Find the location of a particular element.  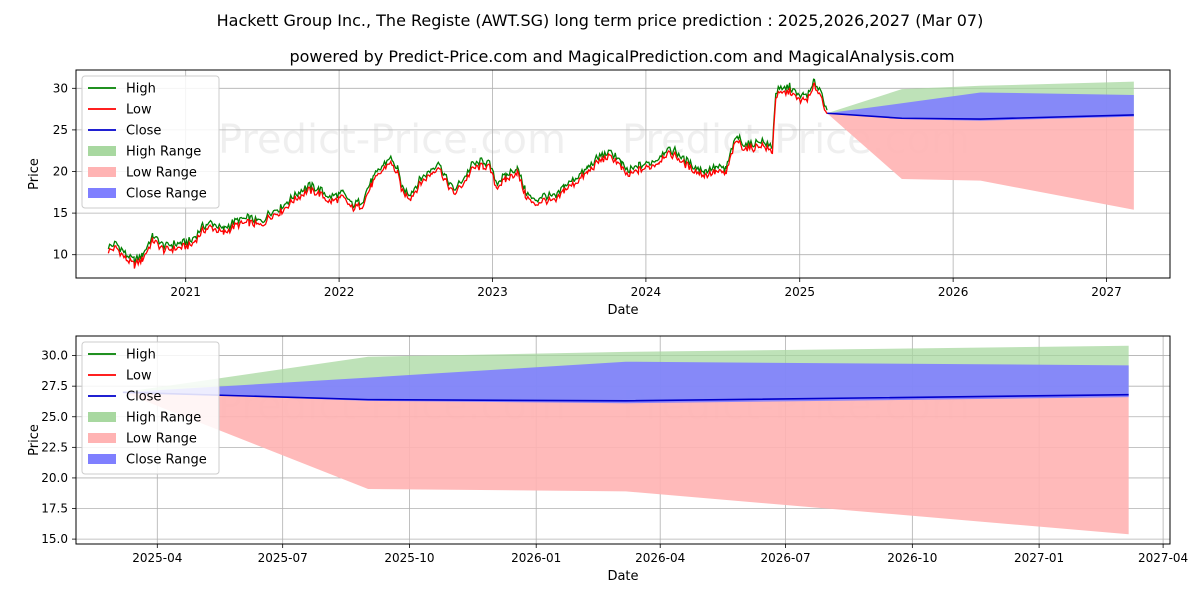

x-tick-label: 2025-04 is located at coordinates (157, 558).